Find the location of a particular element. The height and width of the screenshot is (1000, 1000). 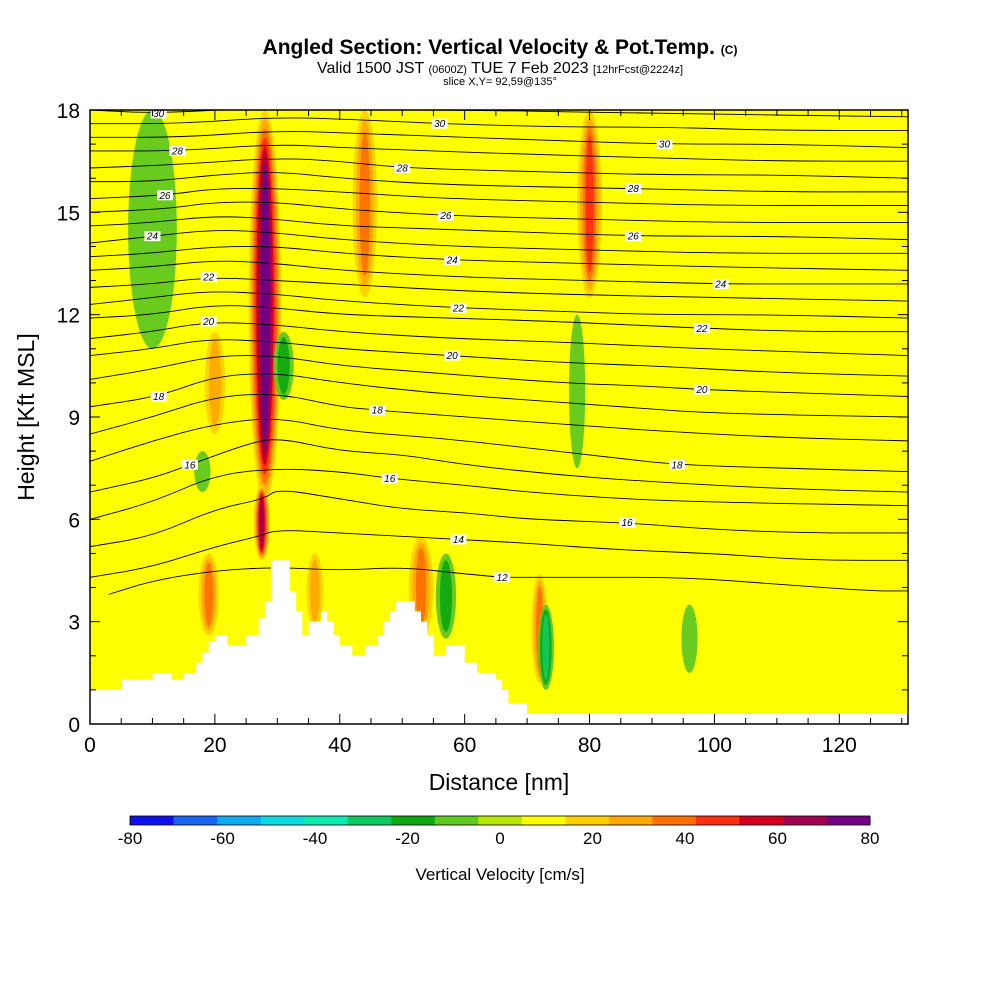

isentrope-label: 24 is located at coordinates (152, 237).